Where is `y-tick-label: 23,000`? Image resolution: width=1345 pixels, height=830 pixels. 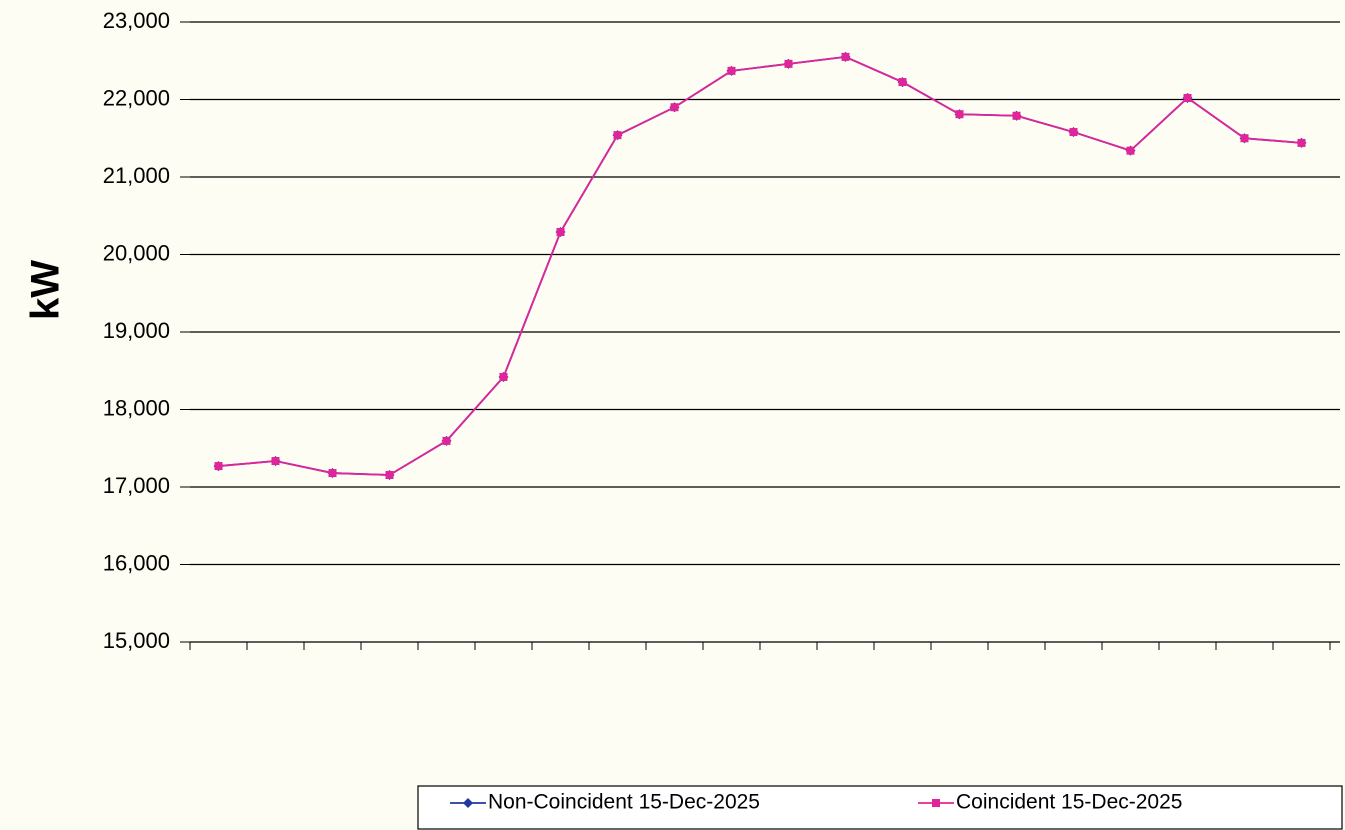
y-tick-label: 23,000 is located at coordinates (136, 20).